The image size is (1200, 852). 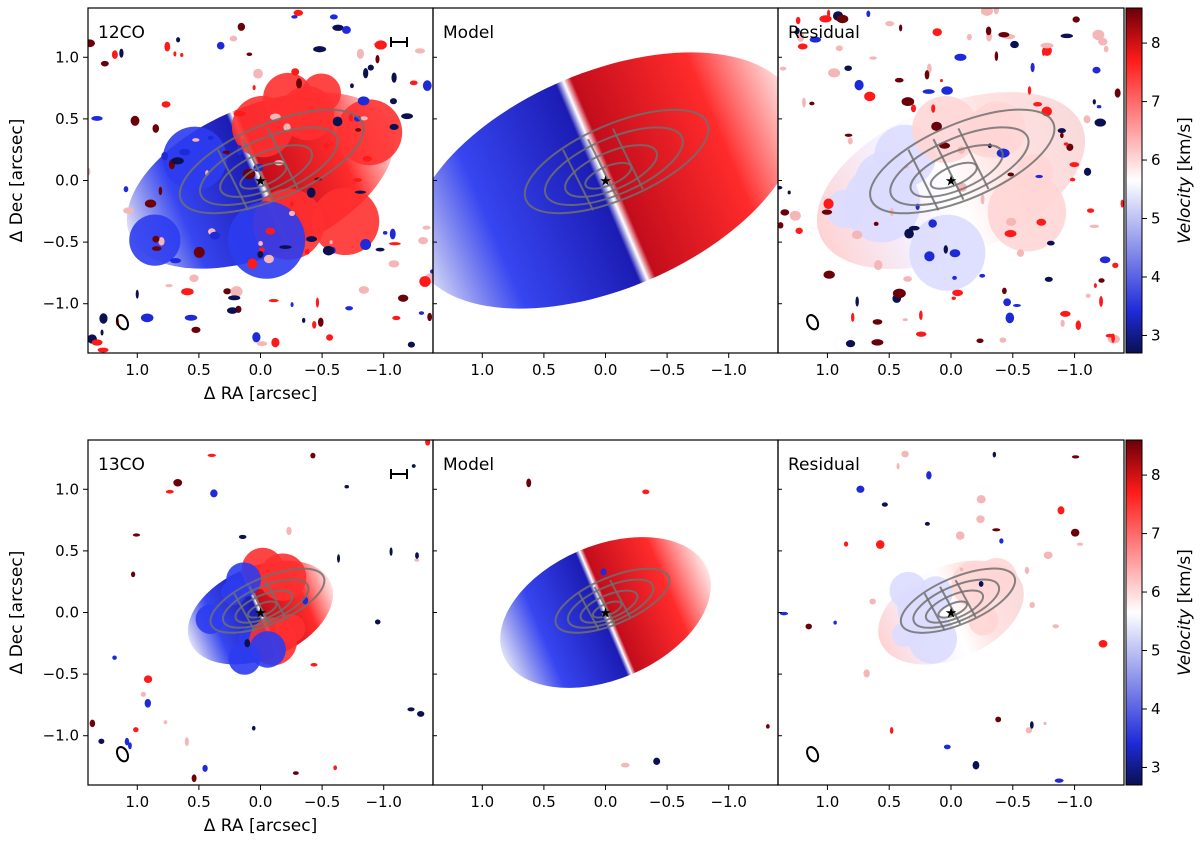 What do you see at coordinates (1156, 475) in the screenshot?
I see `colorbar-tick-label: 8` at bounding box center [1156, 475].